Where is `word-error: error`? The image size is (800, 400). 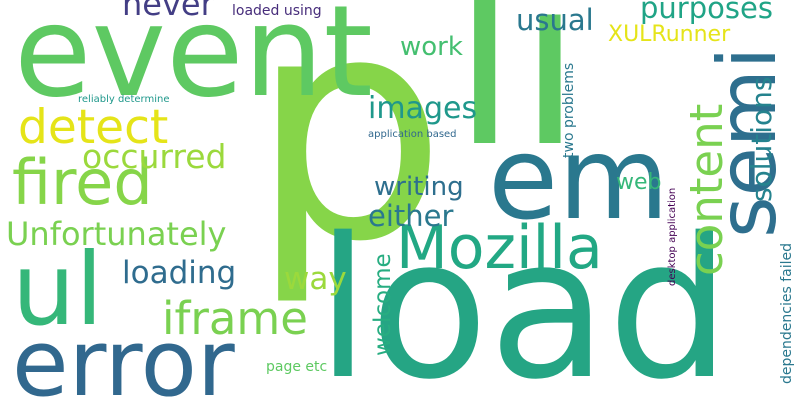
word-error: error is located at coordinates (123, 355).